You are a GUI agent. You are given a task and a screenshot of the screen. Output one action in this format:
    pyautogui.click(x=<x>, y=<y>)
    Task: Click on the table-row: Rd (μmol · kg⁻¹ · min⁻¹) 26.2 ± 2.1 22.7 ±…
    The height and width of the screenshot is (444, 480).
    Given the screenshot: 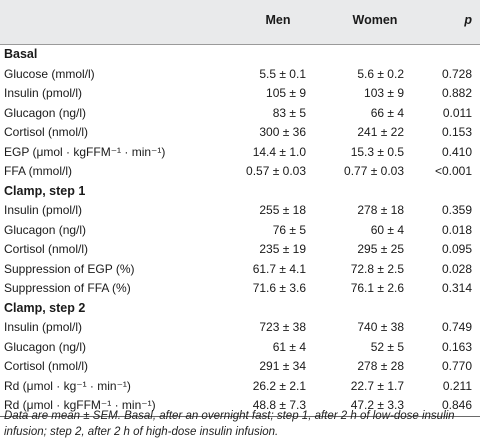 What is the action you would take?
    pyautogui.click(x=240, y=387)
    